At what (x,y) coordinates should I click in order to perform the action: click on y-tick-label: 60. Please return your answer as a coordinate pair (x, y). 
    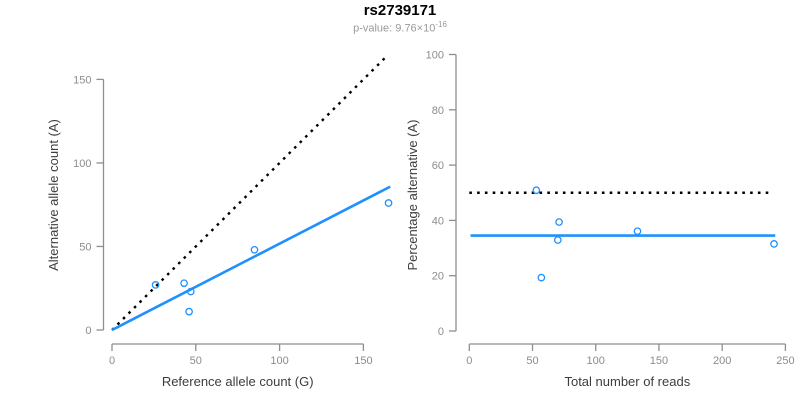
    Looking at the image, I should click on (438, 166).